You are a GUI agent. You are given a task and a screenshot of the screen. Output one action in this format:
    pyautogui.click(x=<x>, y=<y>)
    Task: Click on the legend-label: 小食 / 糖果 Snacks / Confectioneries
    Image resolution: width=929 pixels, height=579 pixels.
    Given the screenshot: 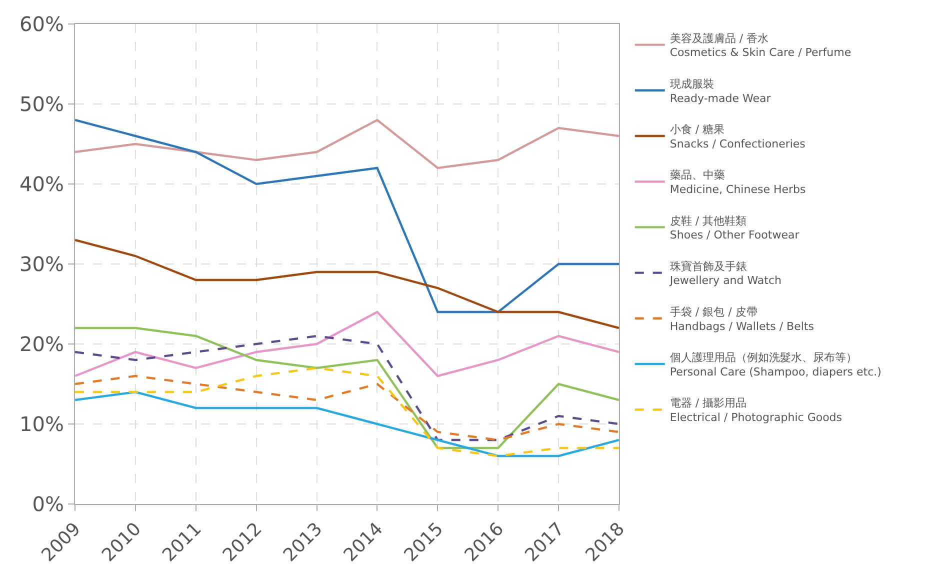 What is the action you would take?
    pyautogui.click(x=738, y=136)
    